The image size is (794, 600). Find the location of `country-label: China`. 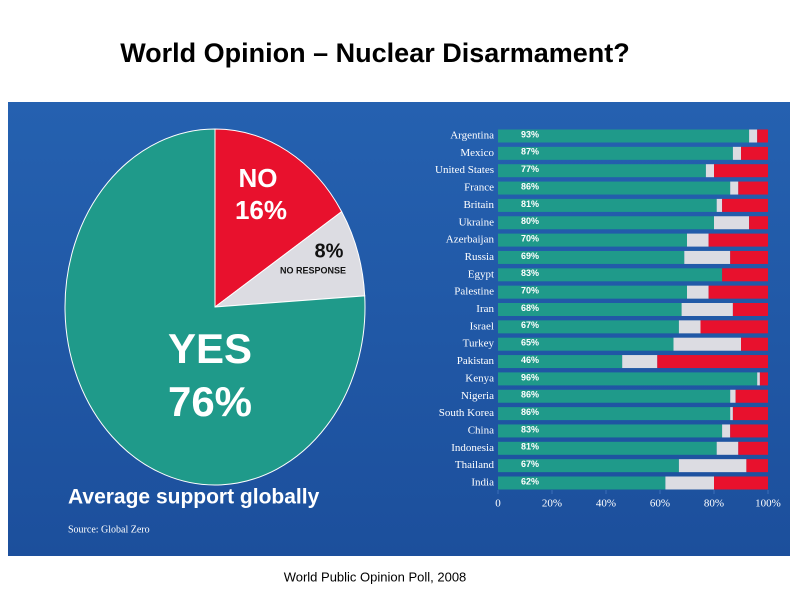

country-label: China is located at coordinates (481, 430).